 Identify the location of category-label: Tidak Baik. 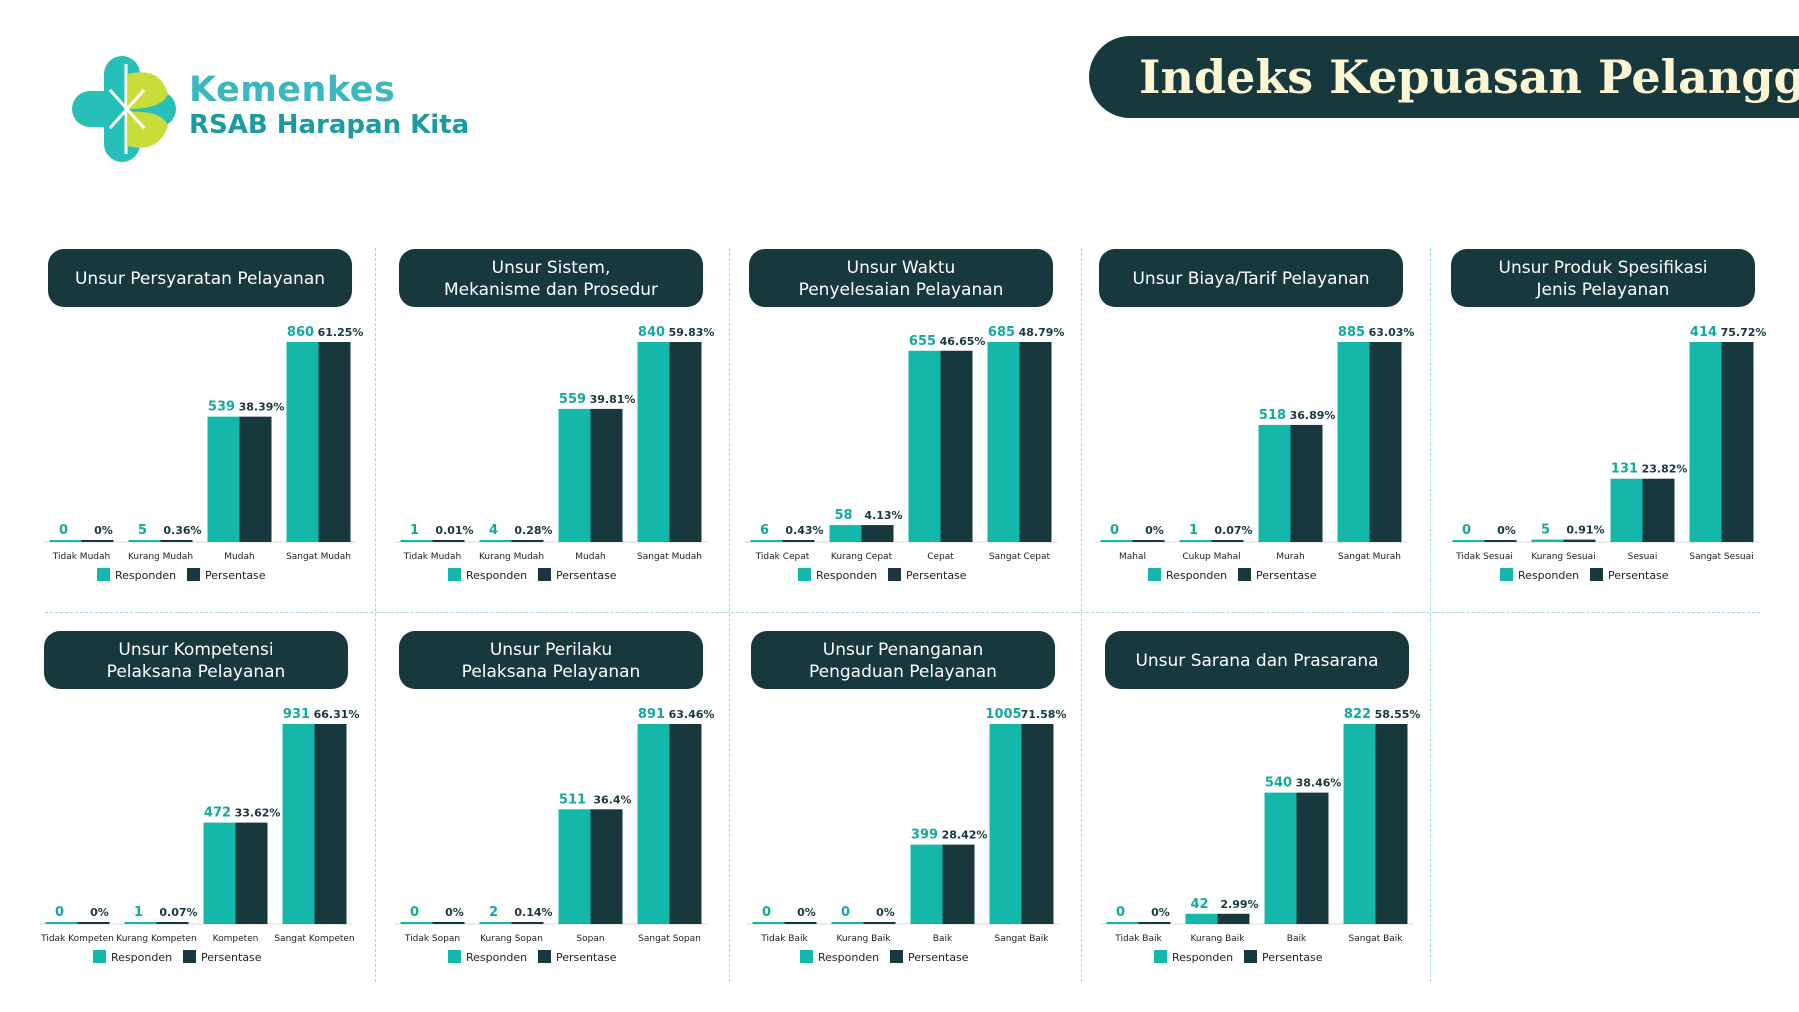
(784, 939).